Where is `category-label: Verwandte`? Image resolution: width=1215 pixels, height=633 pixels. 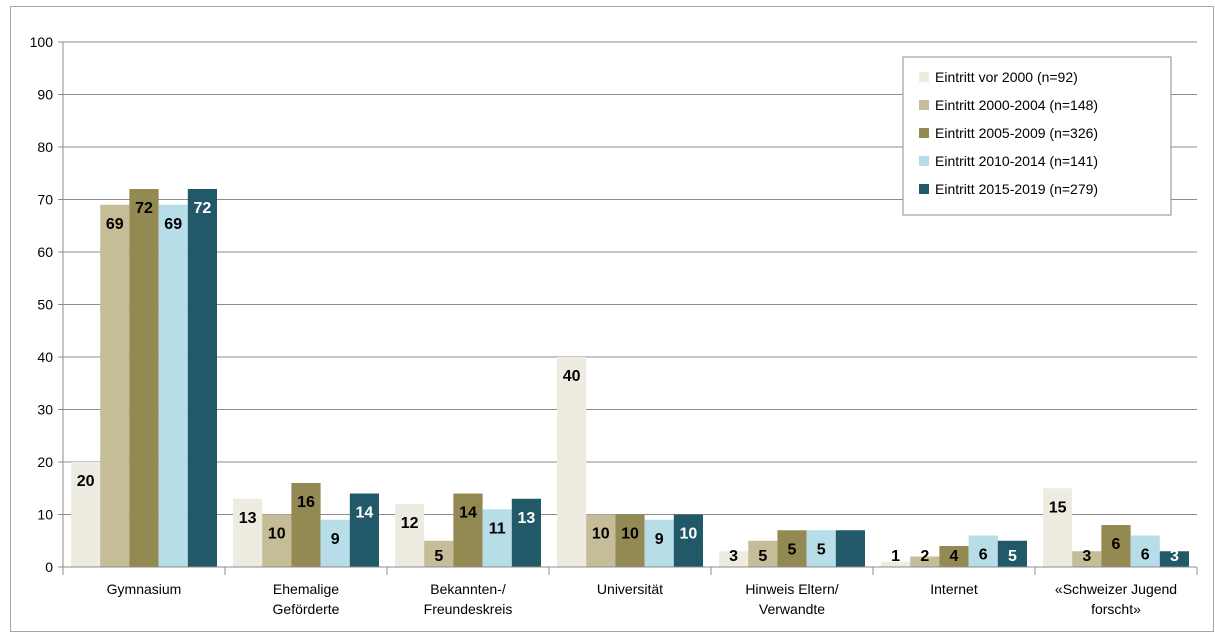 category-label: Verwandte is located at coordinates (792, 609).